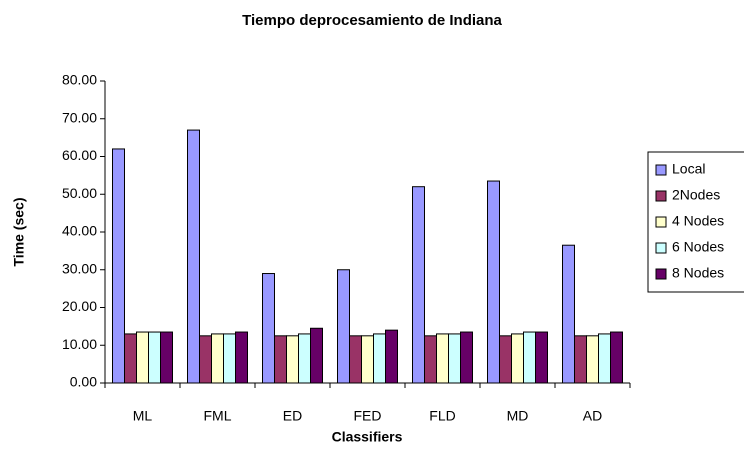  What do you see at coordinates (79, 193) in the screenshot?
I see `y-tick-label: 50.00` at bounding box center [79, 193].